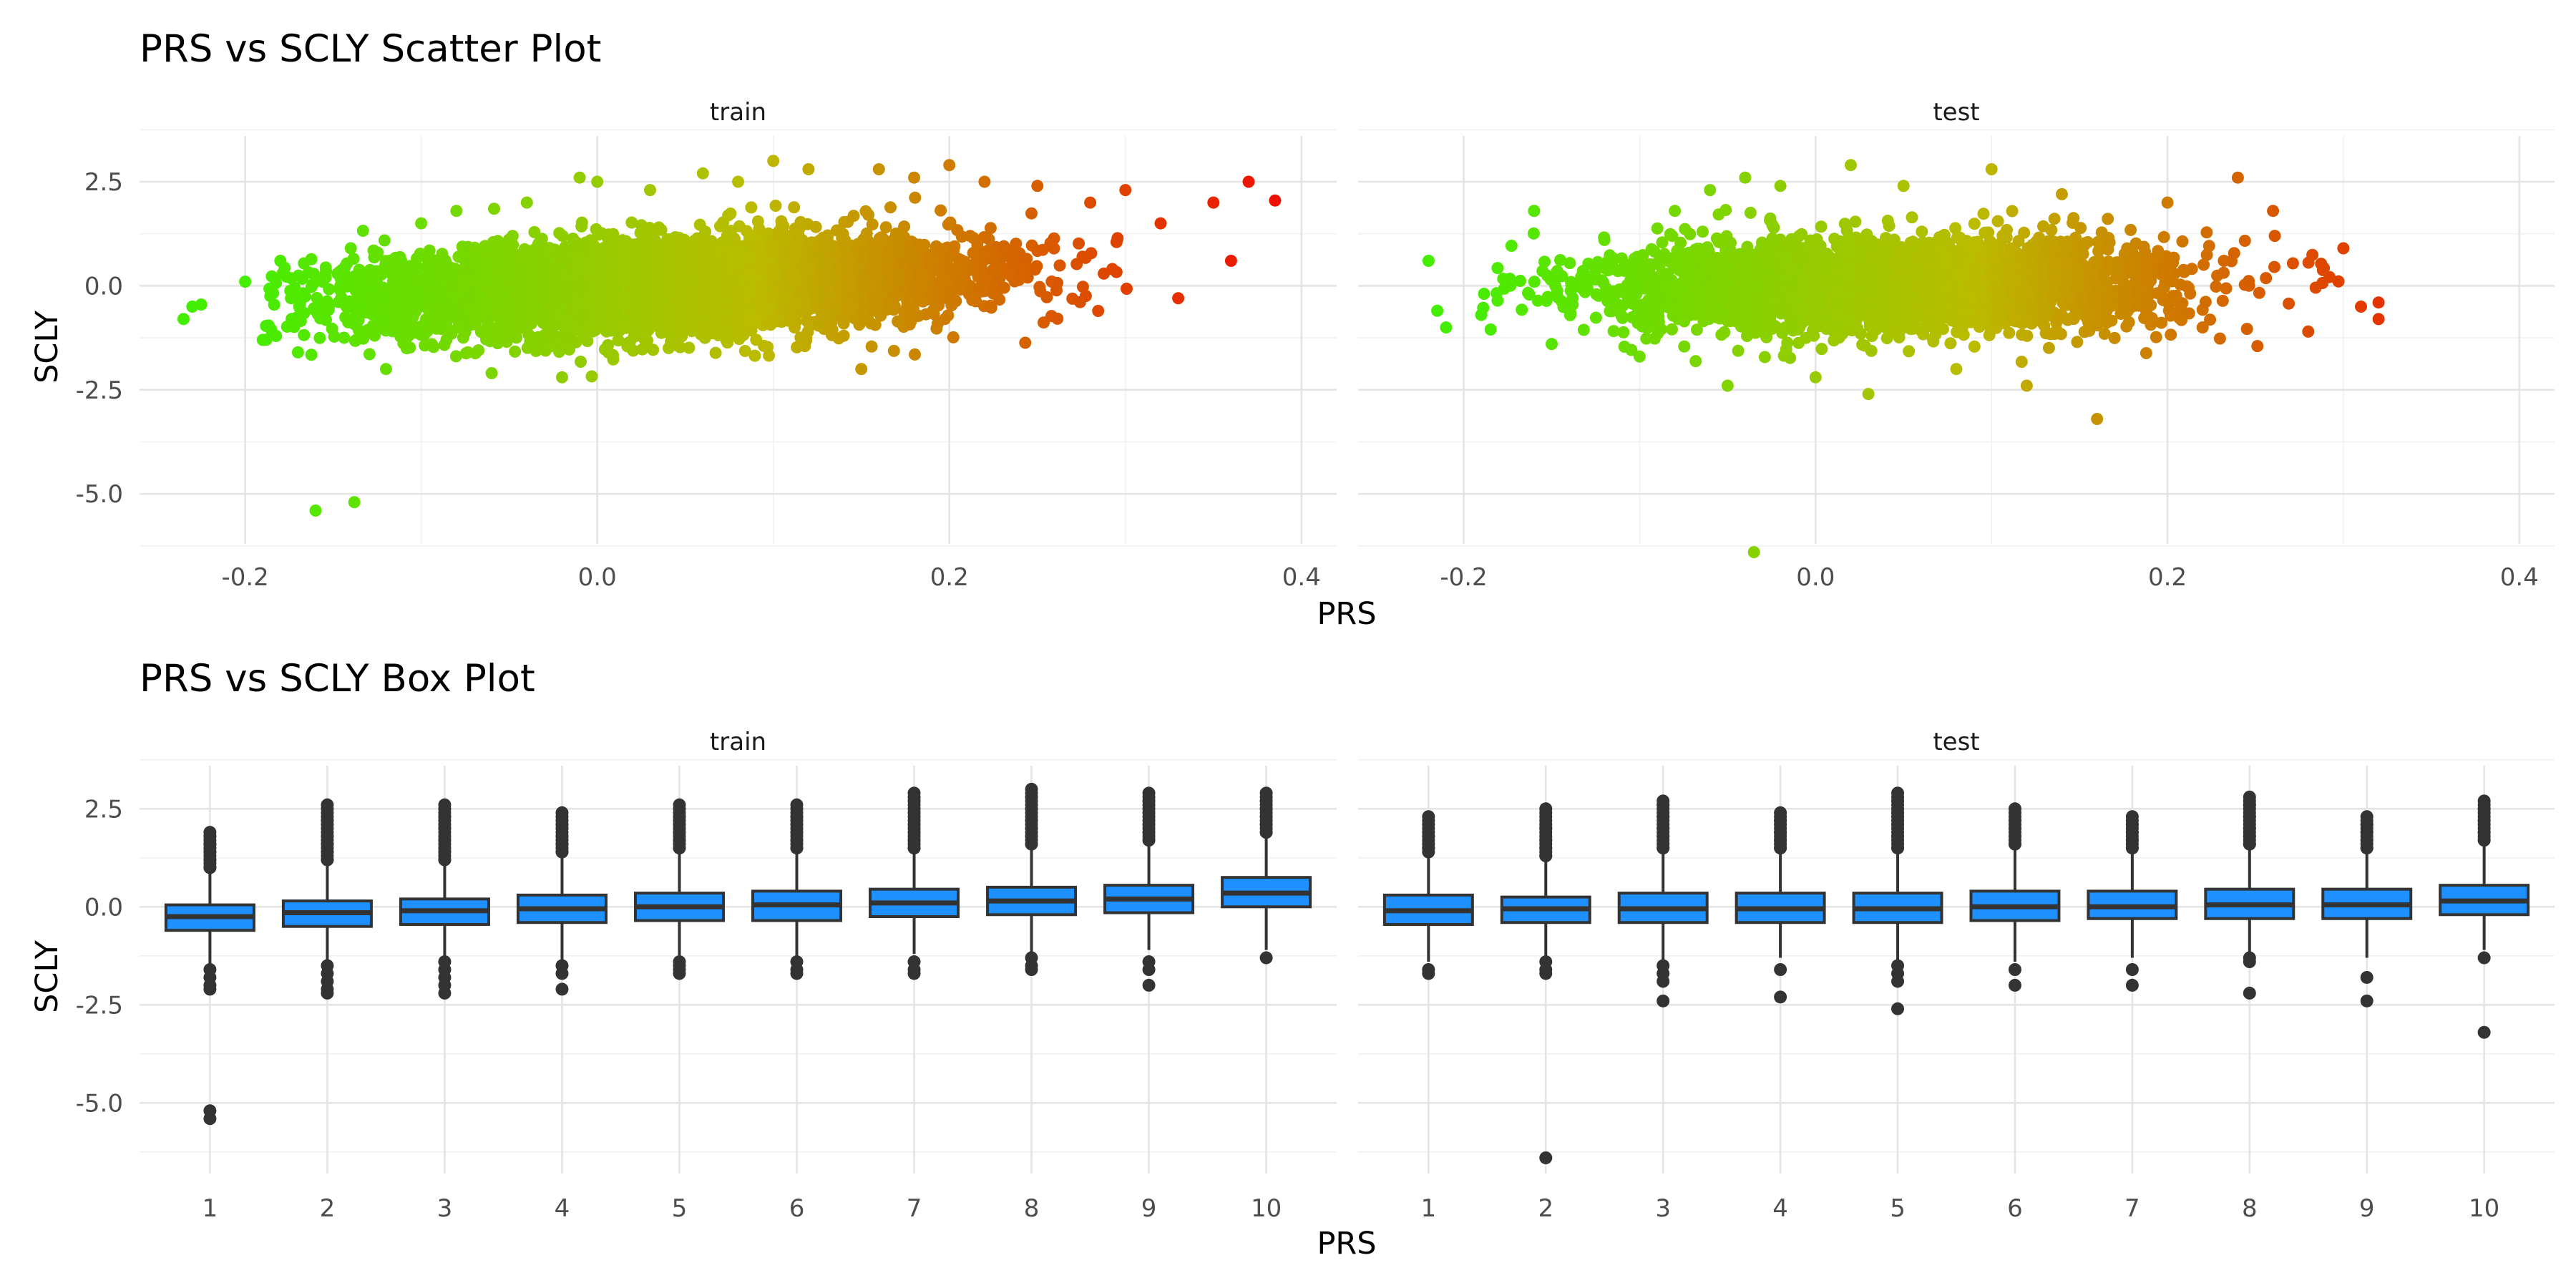  Describe the element at coordinates (370, 49) in the screenshot. I see `scatter-plot-title: PRS vs SCLY Scatter Plot` at that location.